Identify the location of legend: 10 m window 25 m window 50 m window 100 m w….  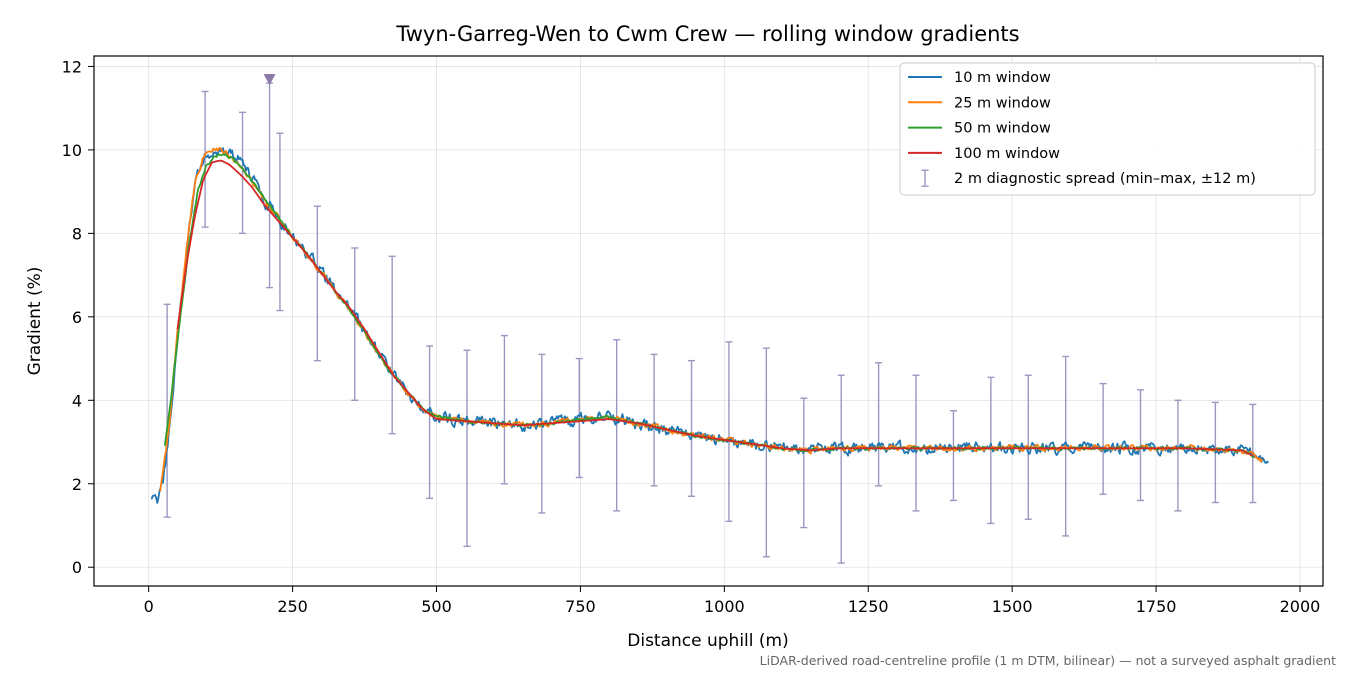
(1107, 129).